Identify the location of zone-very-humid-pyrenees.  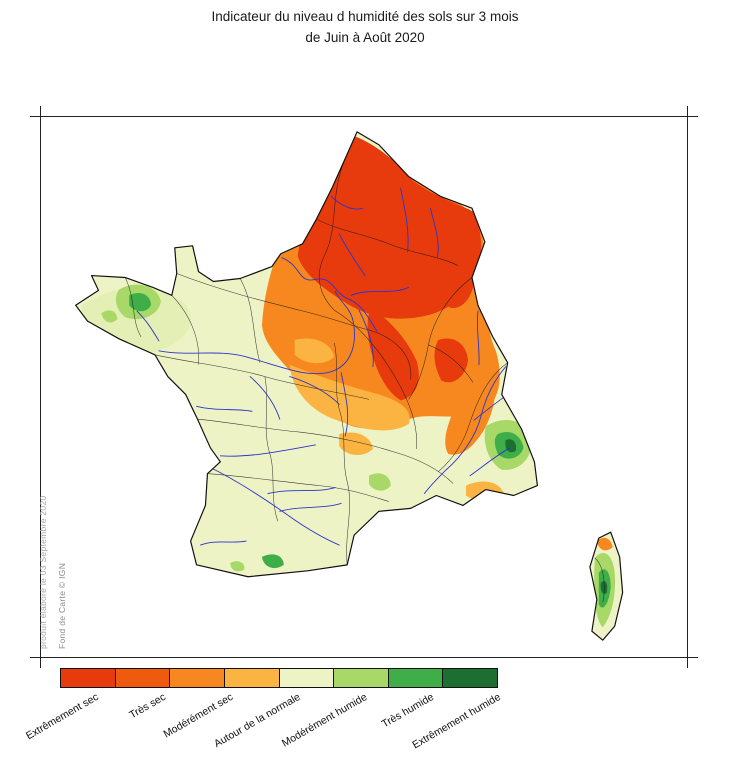
(272, 561).